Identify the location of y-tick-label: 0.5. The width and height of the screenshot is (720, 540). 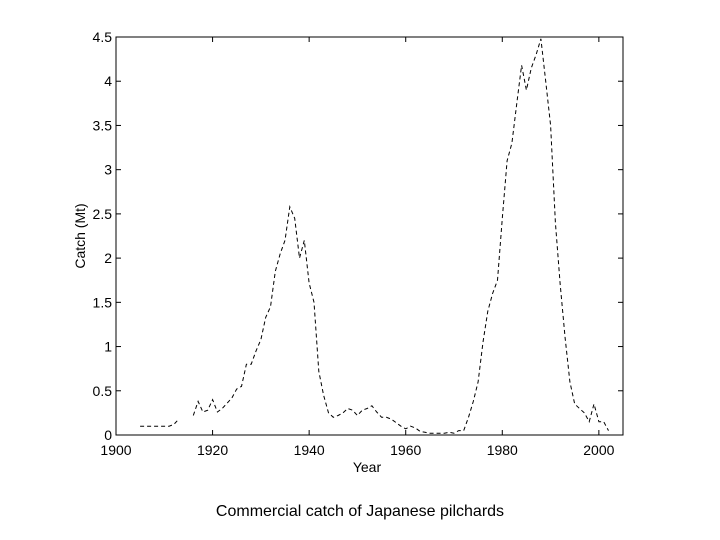
(103, 391).